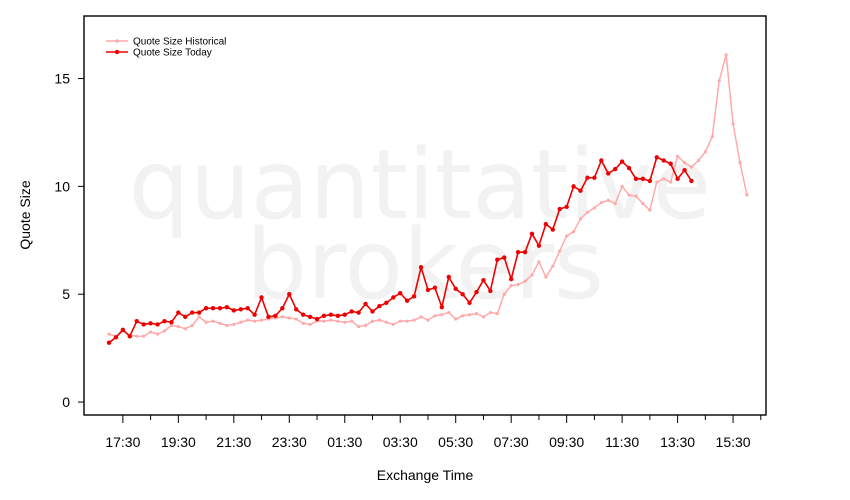  I want to click on watermark-line-2: brokers, so click(425, 265).